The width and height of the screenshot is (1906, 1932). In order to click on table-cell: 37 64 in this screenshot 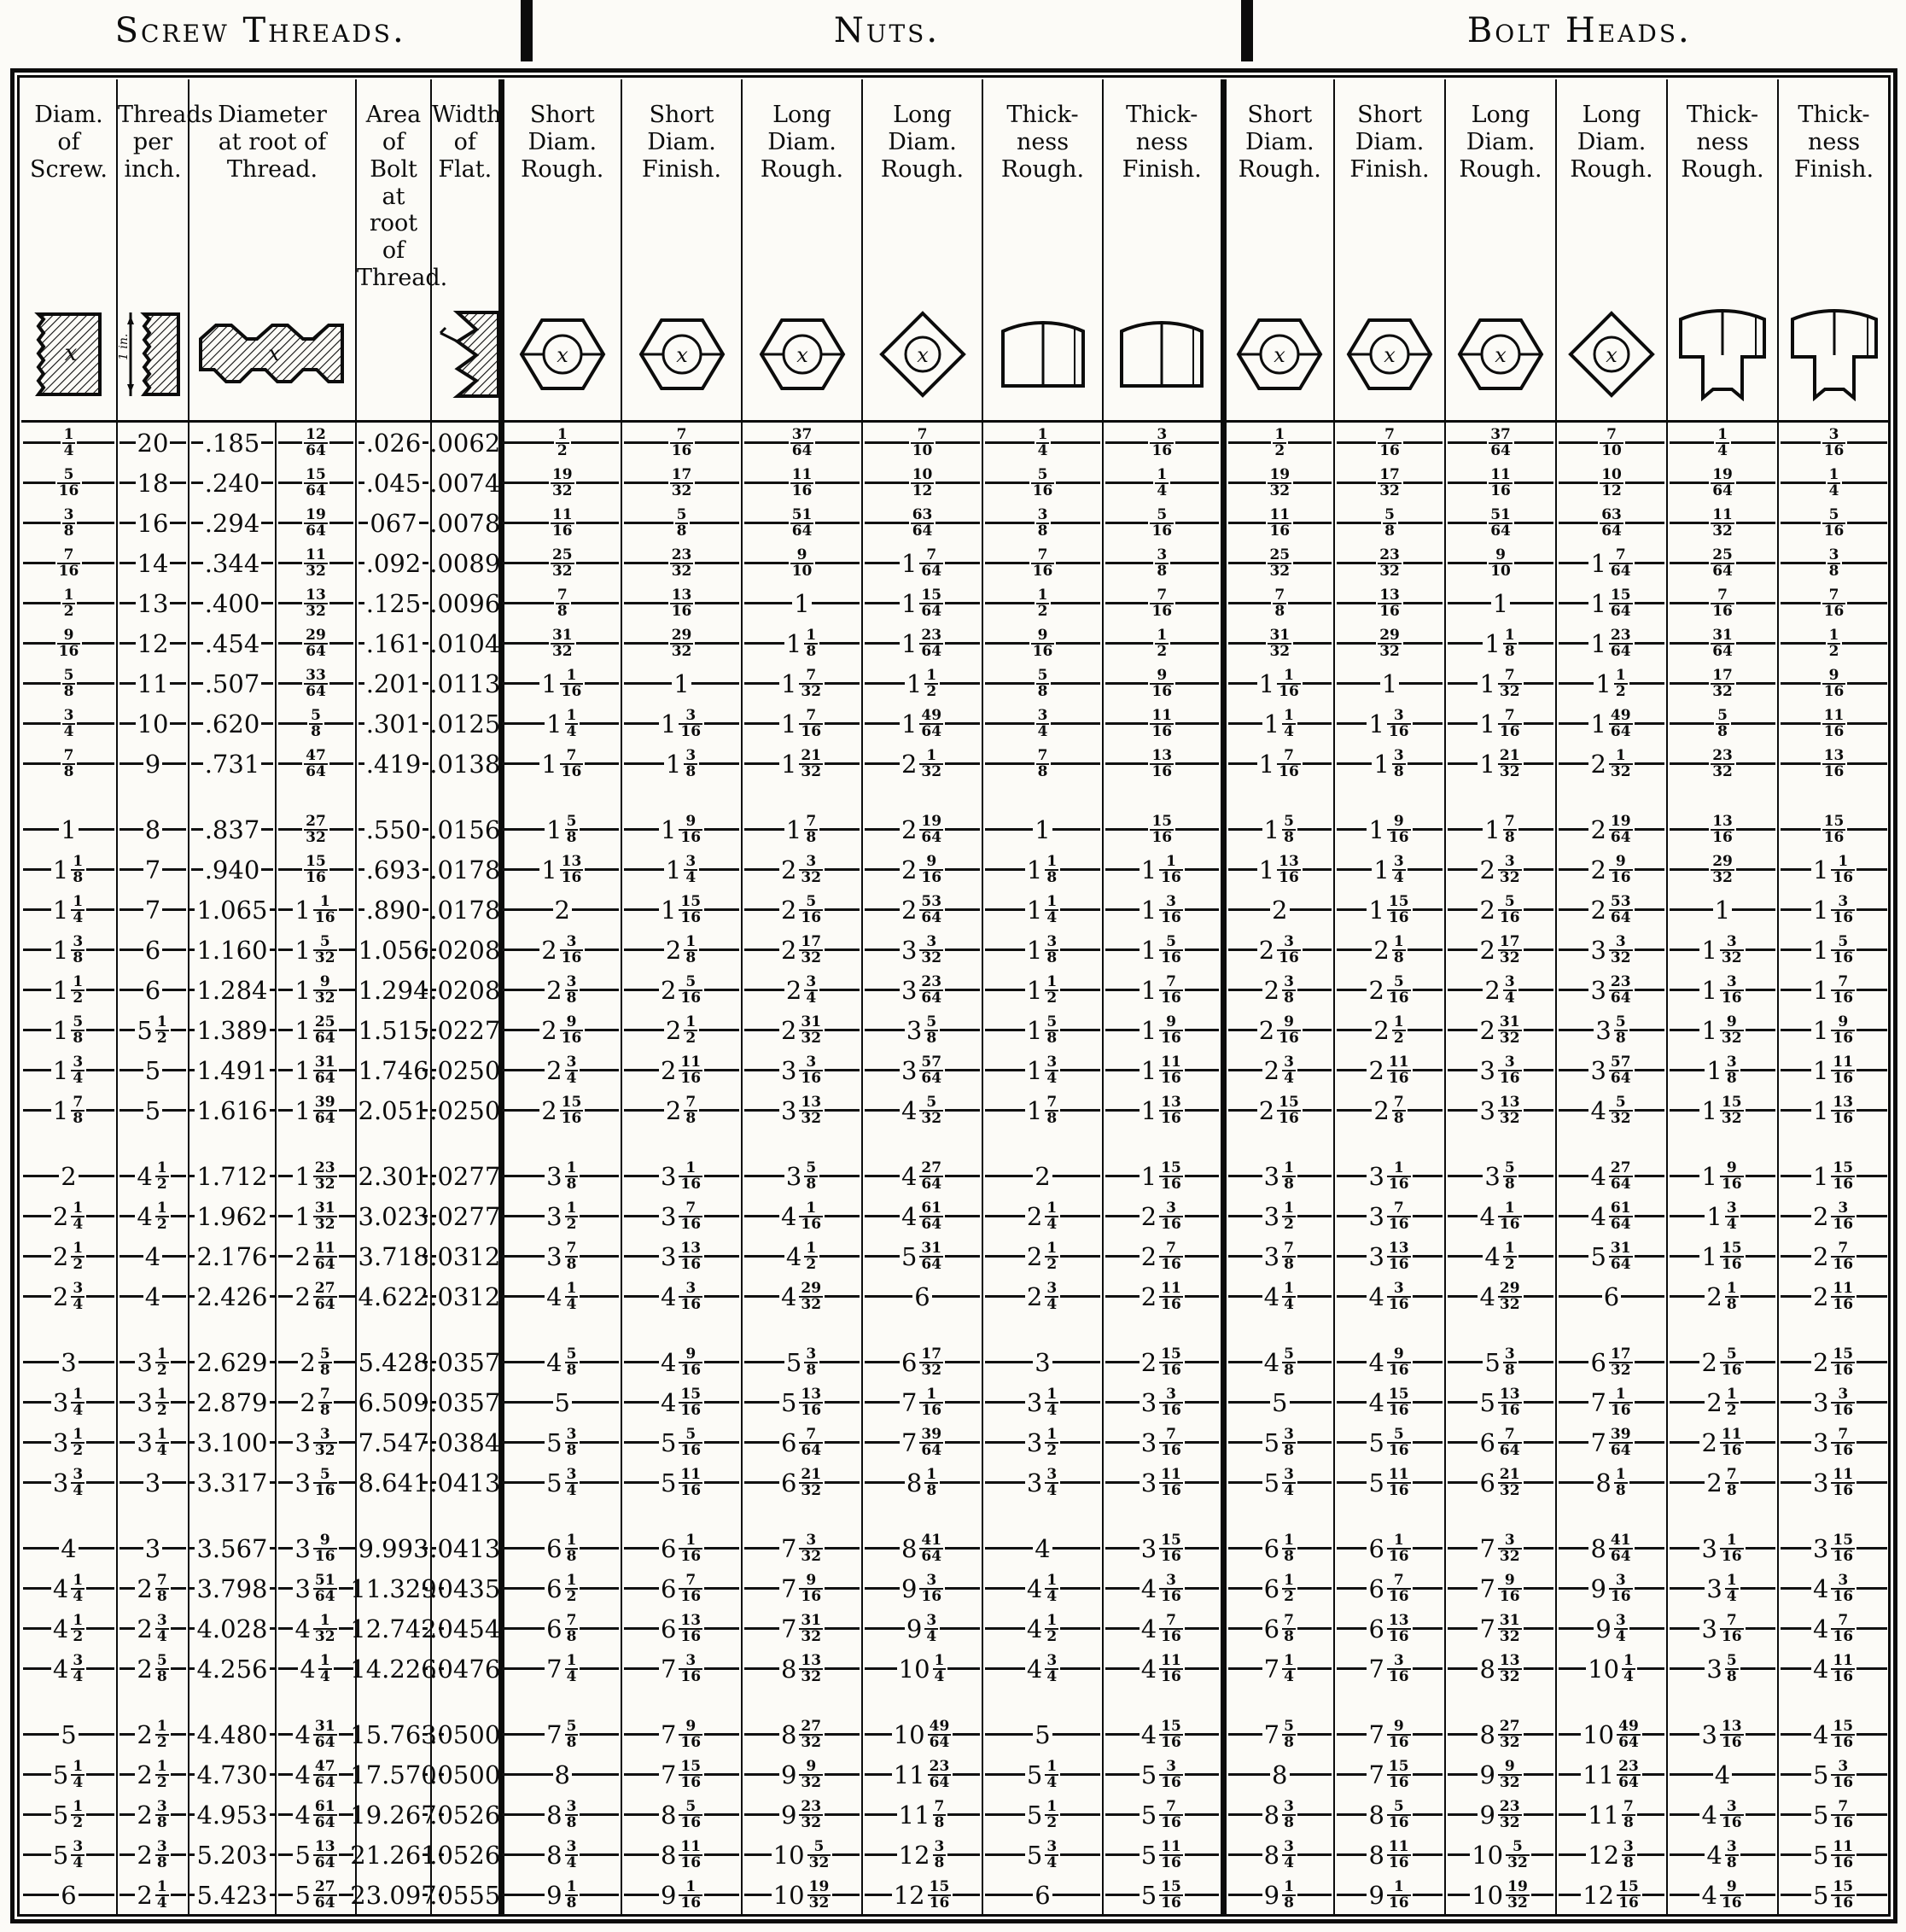, I will do `click(1500, 443)`.